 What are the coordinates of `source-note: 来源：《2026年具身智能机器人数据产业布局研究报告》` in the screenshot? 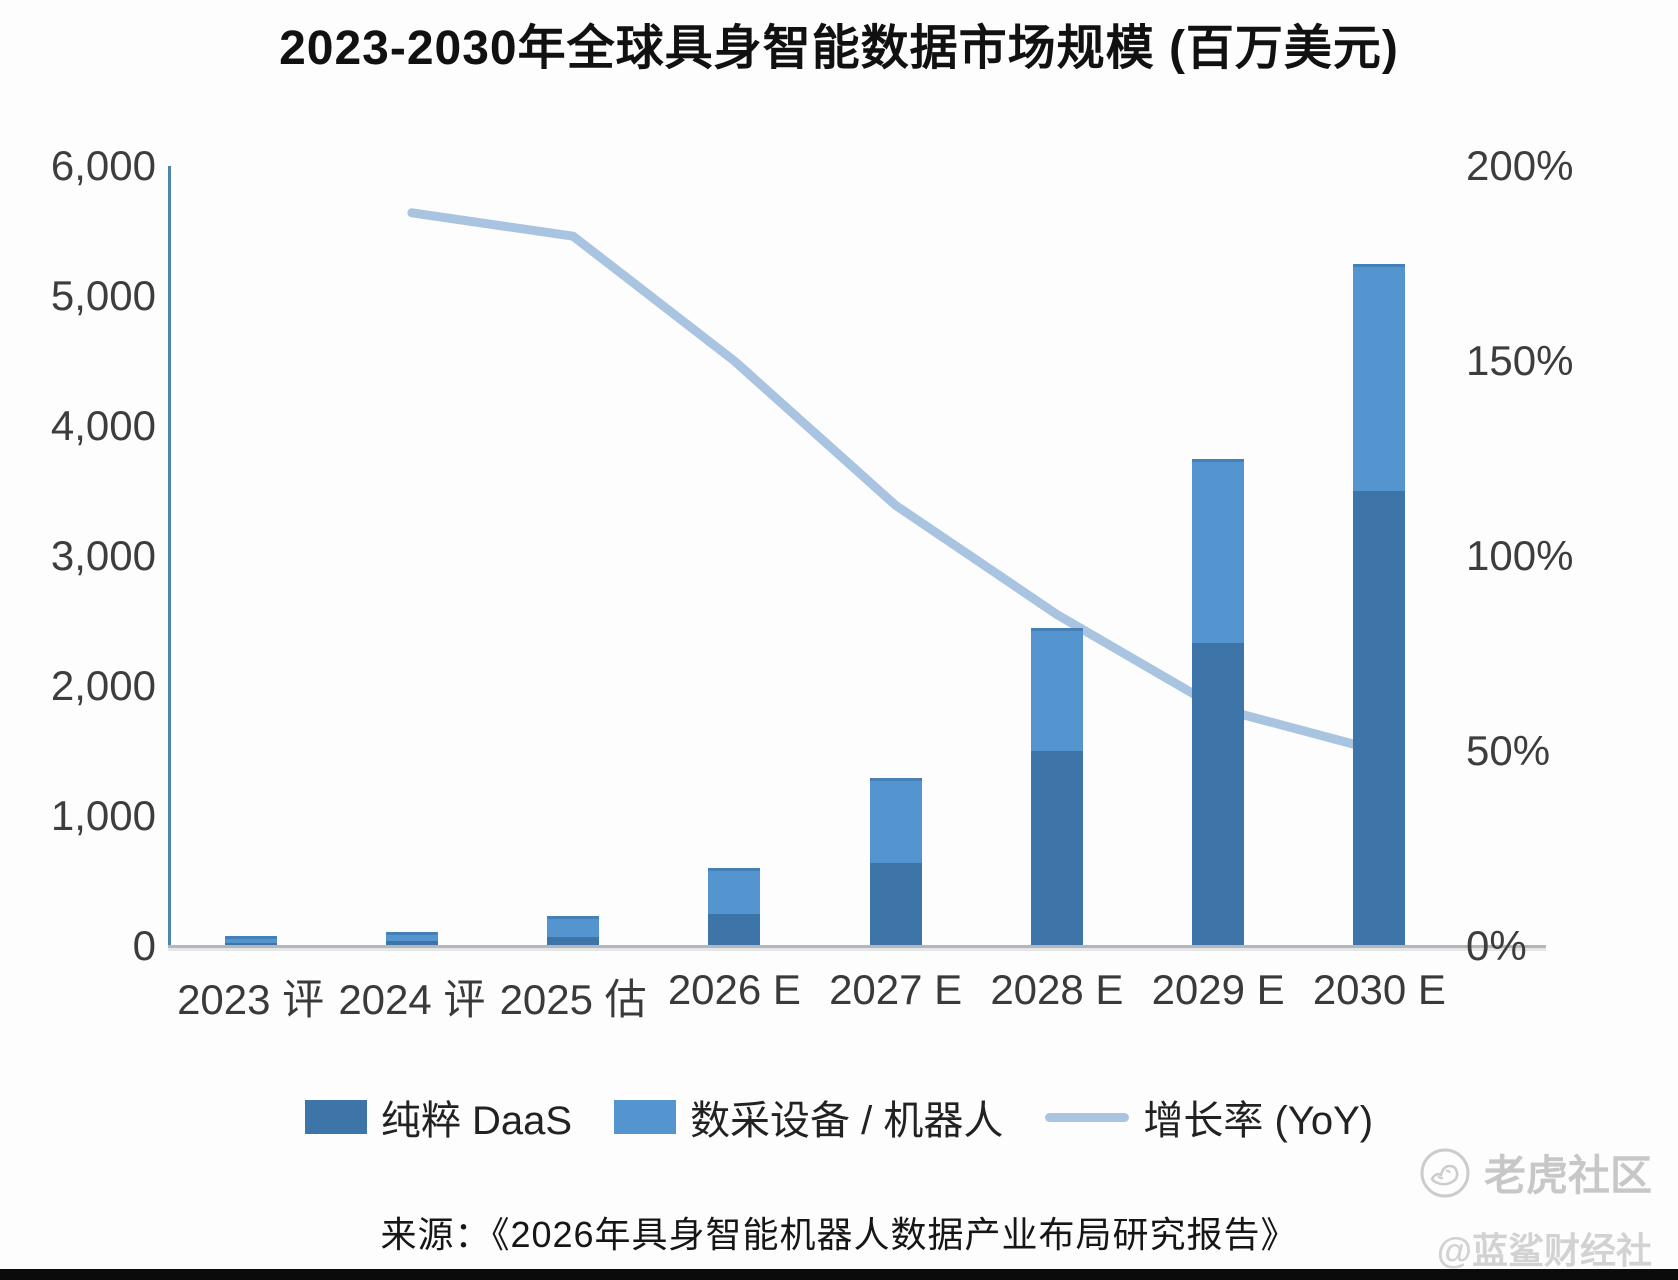 It's located at (839, 1234).